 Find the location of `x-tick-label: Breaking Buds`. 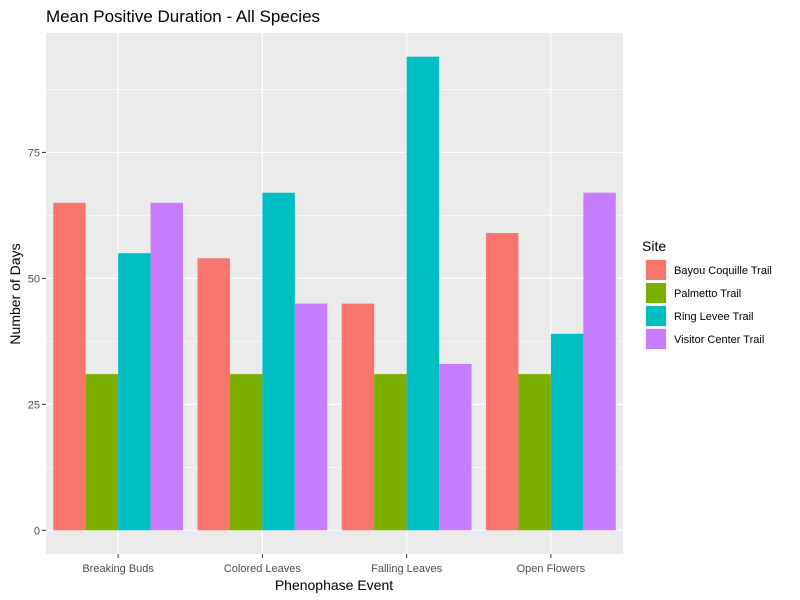

x-tick-label: Breaking Buds is located at coordinates (118, 569).